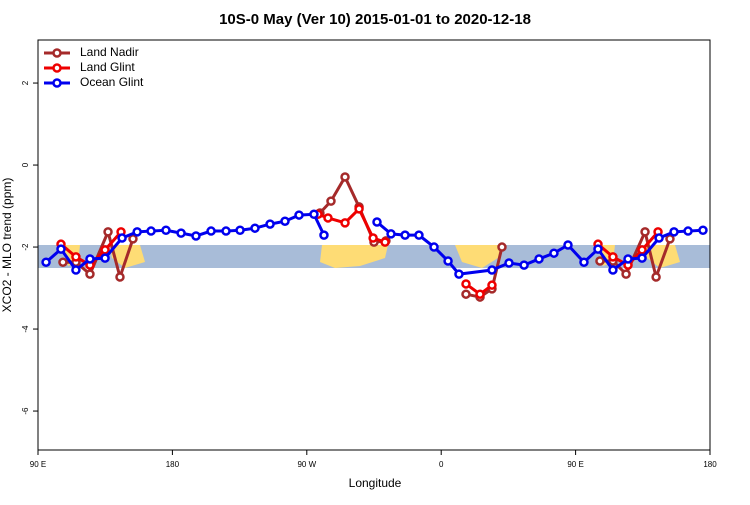  Describe the element at coordinates (25, 329) in the screenshot. I see `y-tick-label: -4` at that location.